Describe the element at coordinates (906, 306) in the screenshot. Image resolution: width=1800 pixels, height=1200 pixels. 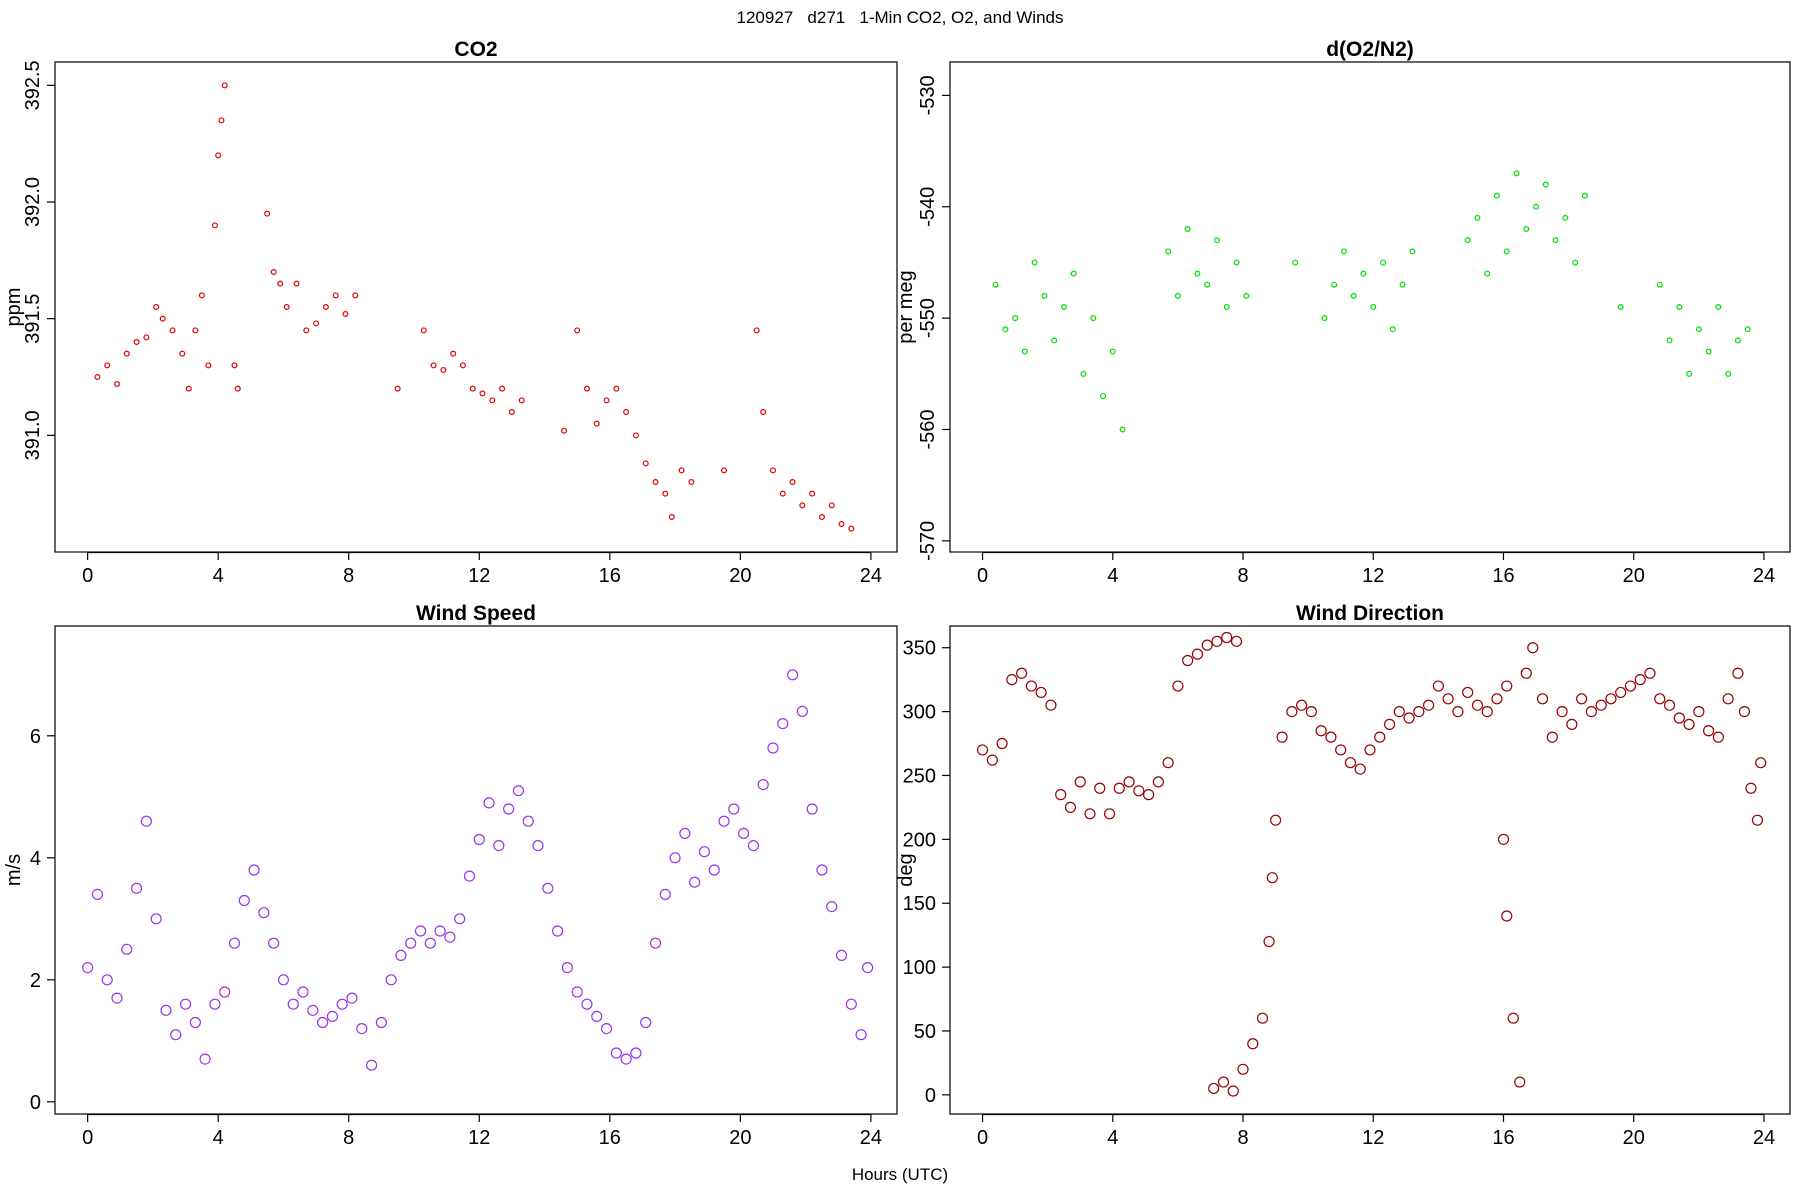
I see `y-axis-label-o2: per meg` at that location.